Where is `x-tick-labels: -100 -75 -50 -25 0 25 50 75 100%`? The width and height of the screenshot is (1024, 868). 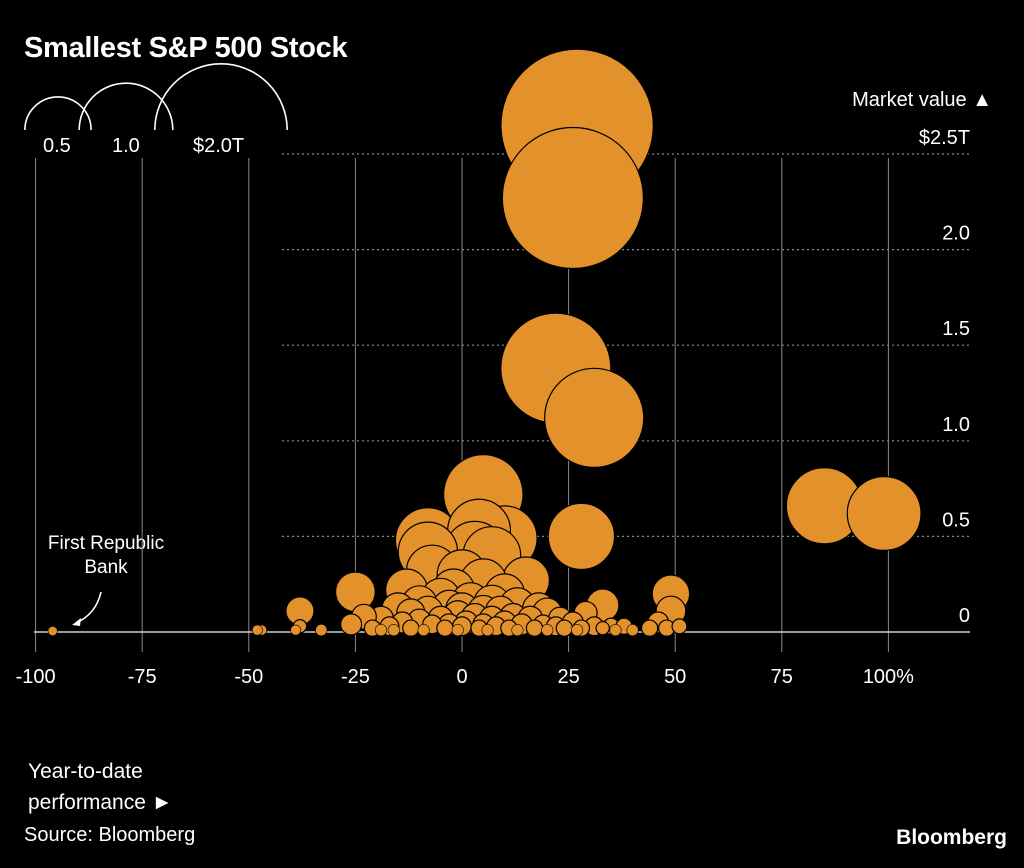 x-tick-labels: -100 -75 -50 -25 0 25 50 75 100% is located at coordinates (465, 677).